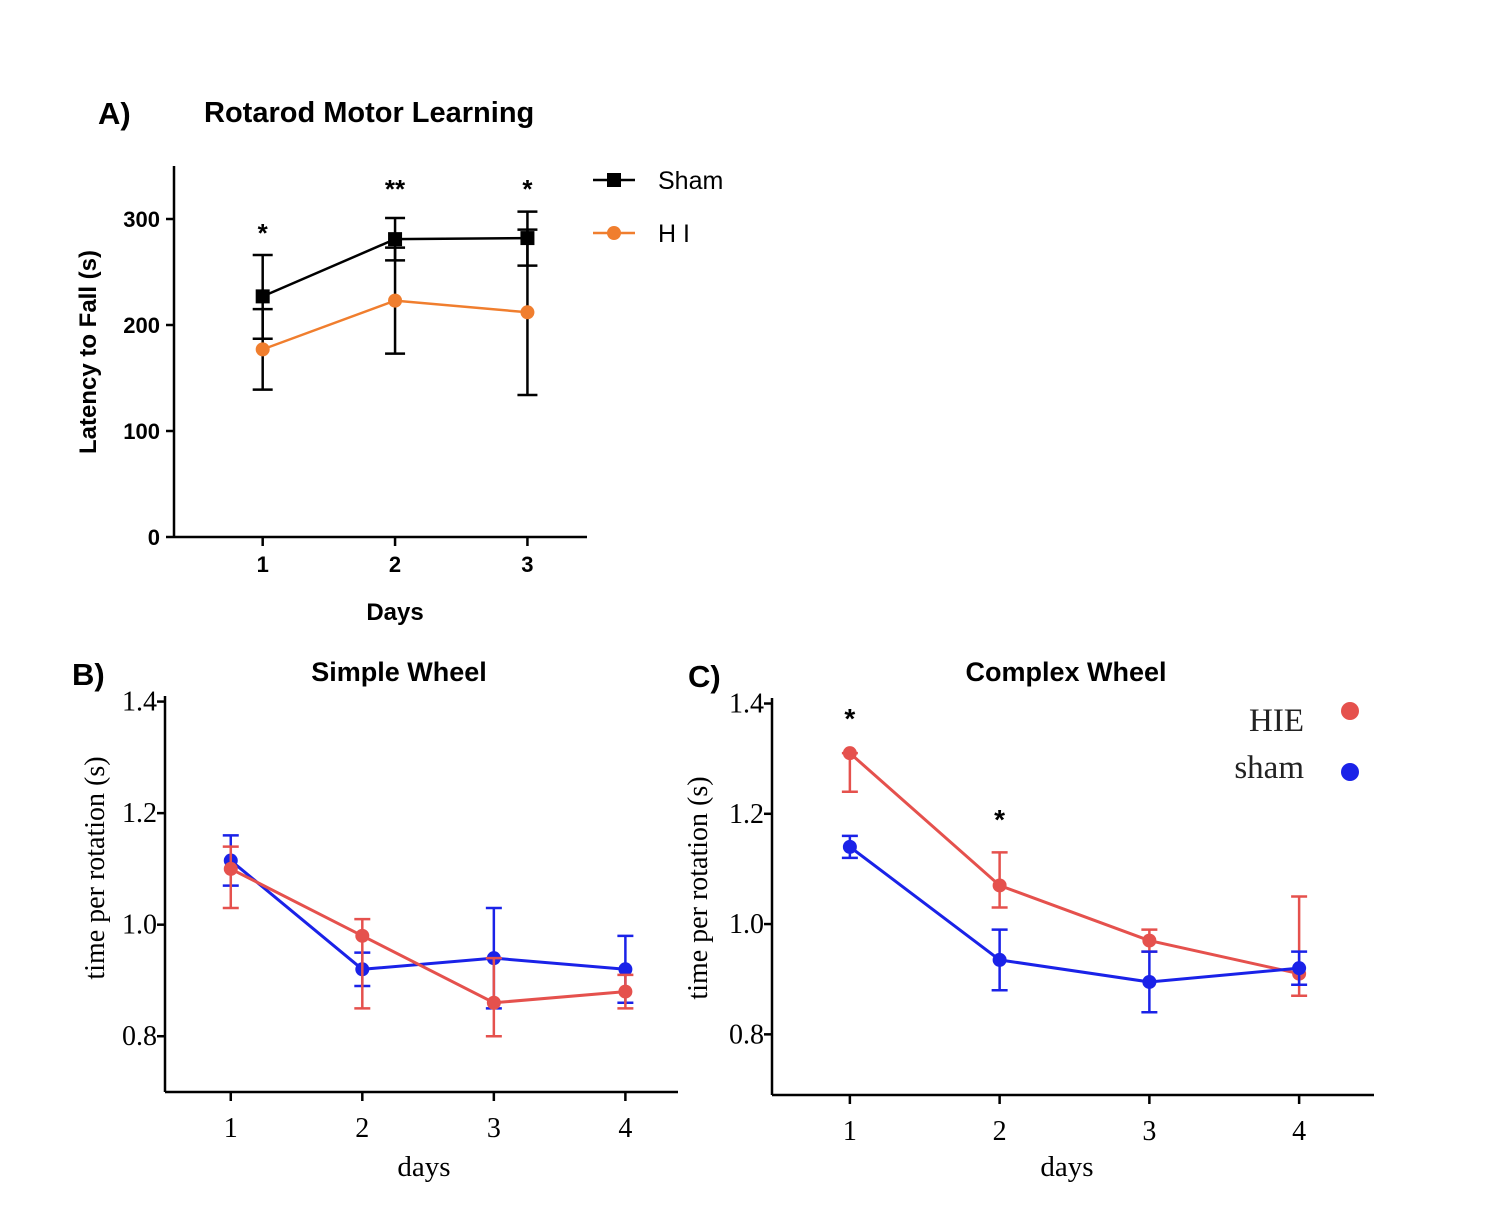  What do you see at coordinates (88, 352) in the screenshot?
I see `panel-a-y-axis-label: Latency to Fall (s)` at bounding box center [88, 352].